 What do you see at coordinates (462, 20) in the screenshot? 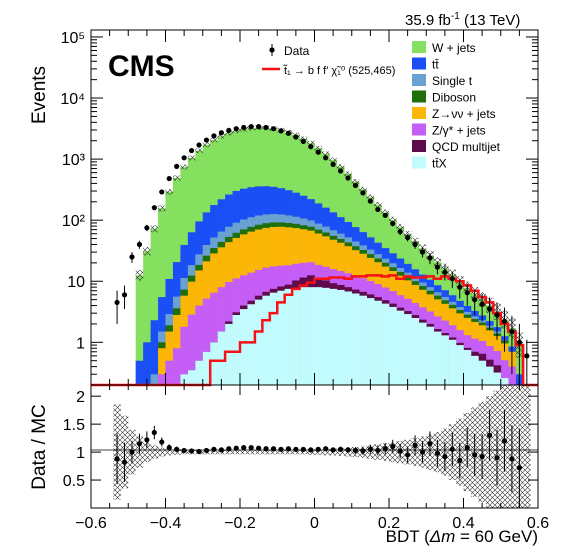
I see `luminosity-label: 35.9 fb-1 (13 TeV)` at bounding box center [462, 20].